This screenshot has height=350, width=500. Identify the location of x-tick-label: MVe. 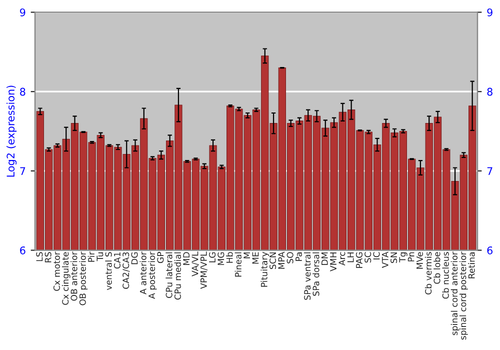
(419, 260).